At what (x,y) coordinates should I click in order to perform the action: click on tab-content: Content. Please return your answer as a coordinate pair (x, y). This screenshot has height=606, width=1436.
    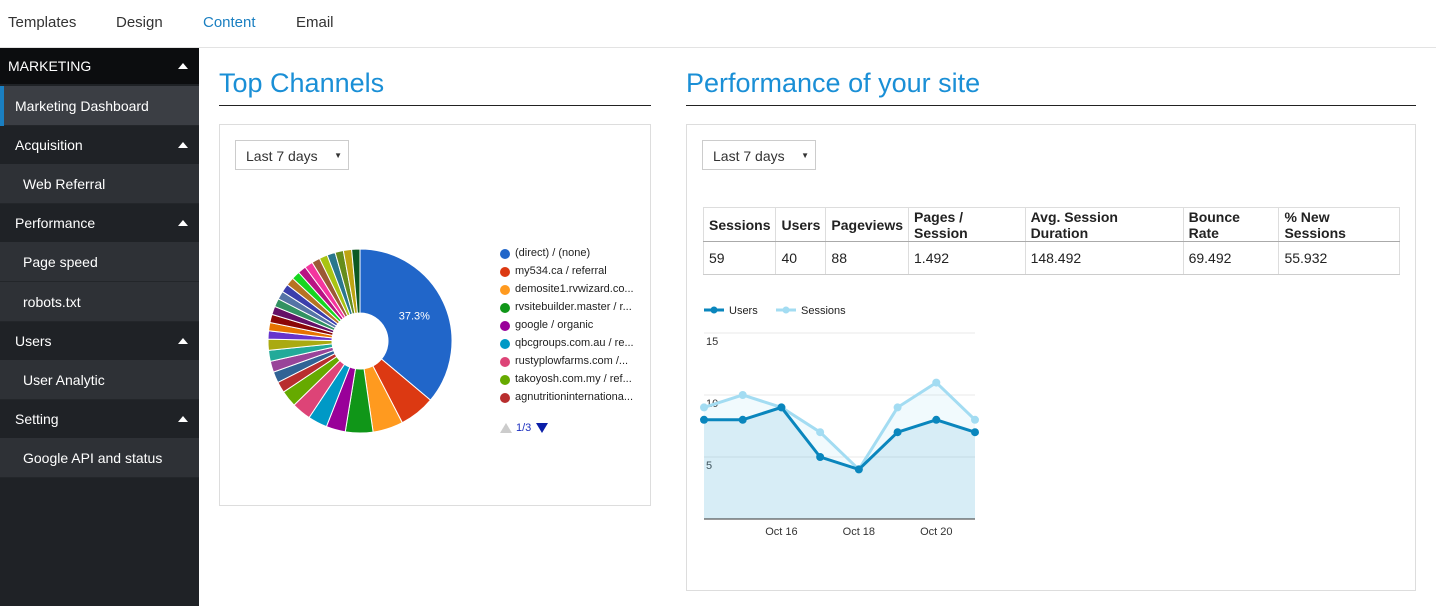
    Looking at the image, I should click on (229, 22).